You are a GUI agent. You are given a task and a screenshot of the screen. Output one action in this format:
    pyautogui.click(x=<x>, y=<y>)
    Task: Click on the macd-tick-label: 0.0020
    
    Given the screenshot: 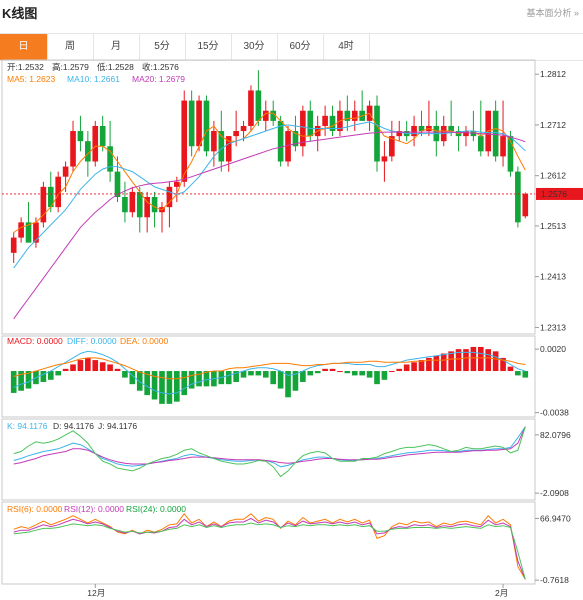 What is the action you would take?
    pyautogui.click(x=553, y=349)
    